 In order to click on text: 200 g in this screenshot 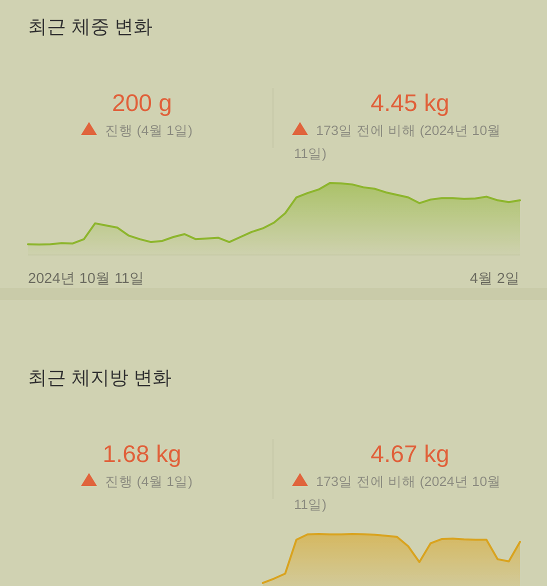, I will do `click(142, 103)`.